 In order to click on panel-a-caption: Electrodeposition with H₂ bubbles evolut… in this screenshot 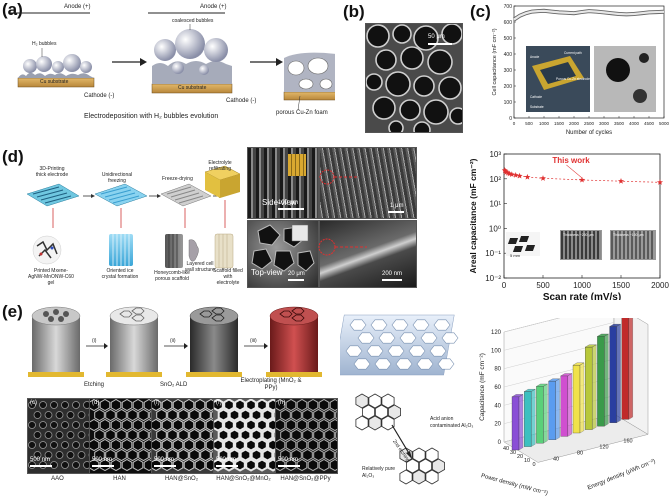, I will do `click(151, 116)`.